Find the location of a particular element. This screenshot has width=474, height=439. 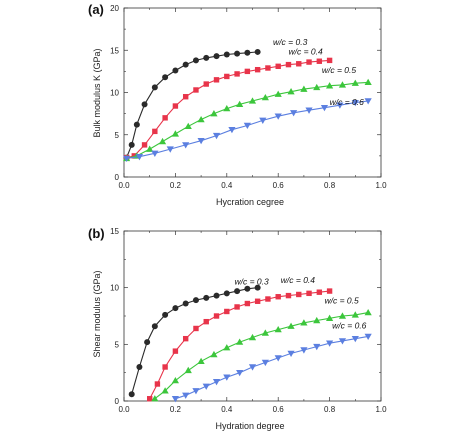

panel-b-y-tick-label: 10 is located at coordinates (114, 288).